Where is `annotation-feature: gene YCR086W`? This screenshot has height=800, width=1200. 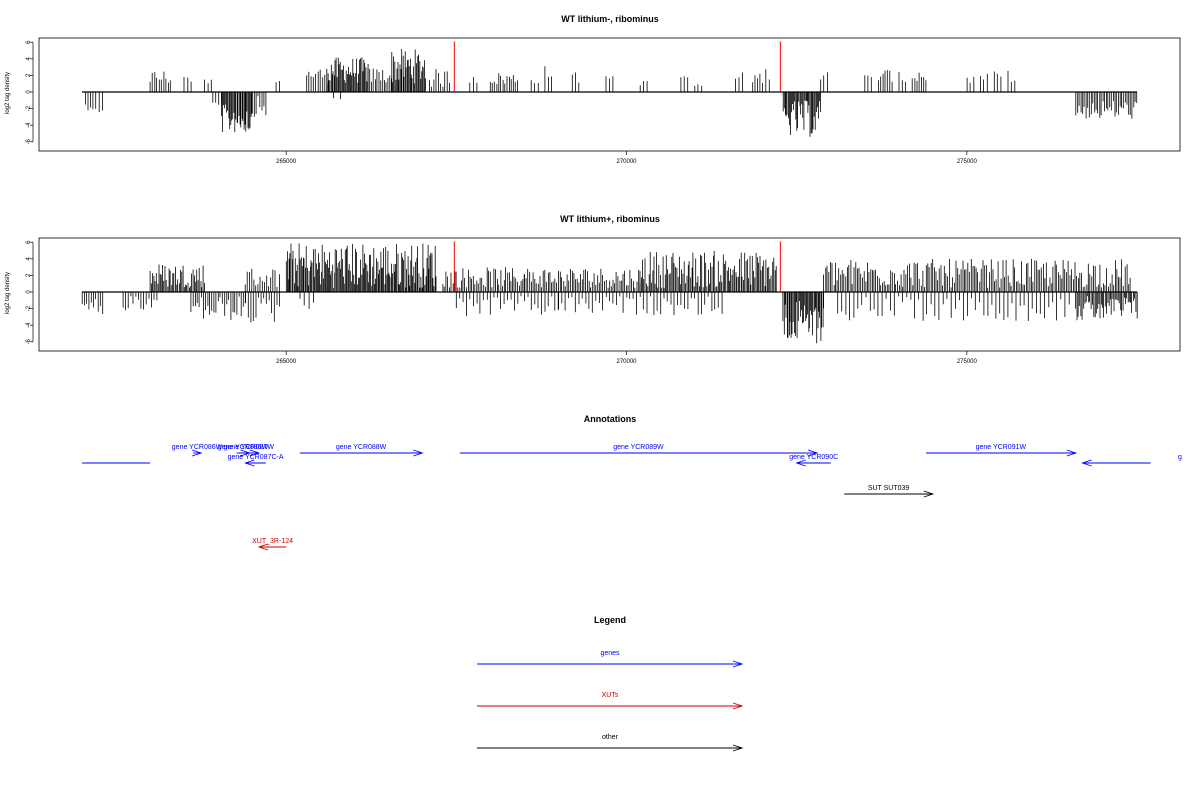
annotation-feature: gene YCR086W is located at coordinates (197, 450).